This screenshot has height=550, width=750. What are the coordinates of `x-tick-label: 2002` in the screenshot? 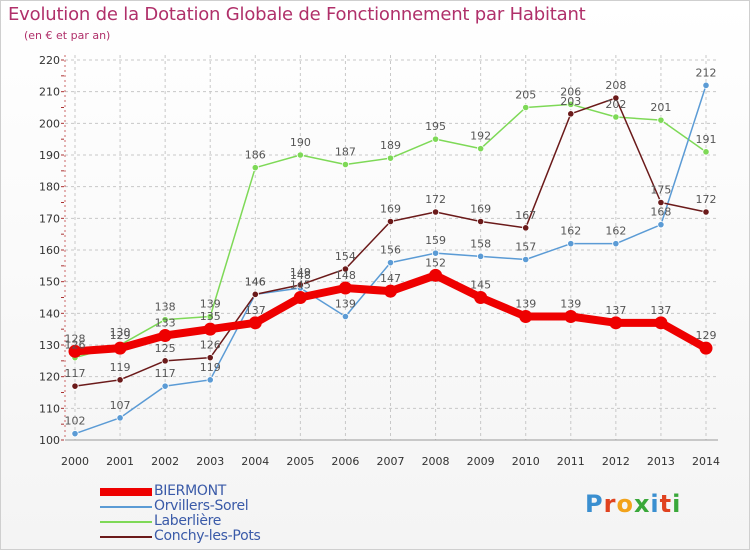 It's located at (165, 461).